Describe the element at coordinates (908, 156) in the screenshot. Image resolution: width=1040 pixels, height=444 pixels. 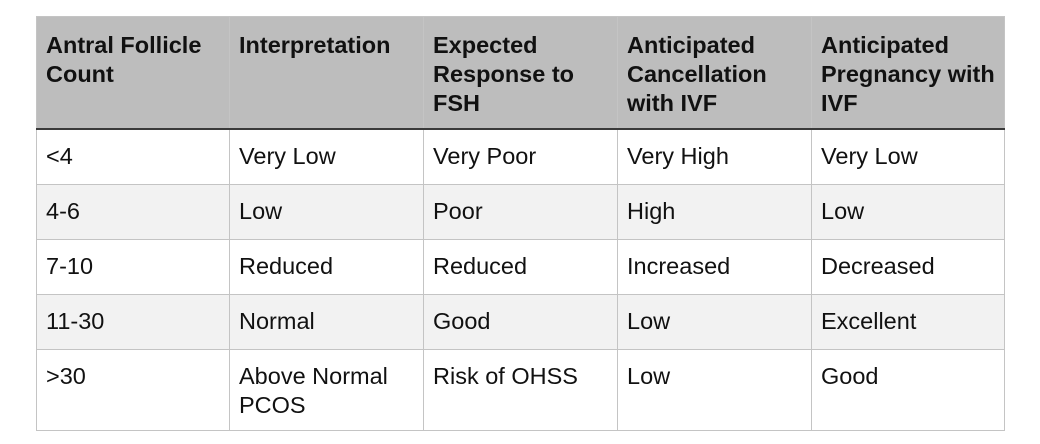
I see `cell-pregnancy: Very Low` at that location.